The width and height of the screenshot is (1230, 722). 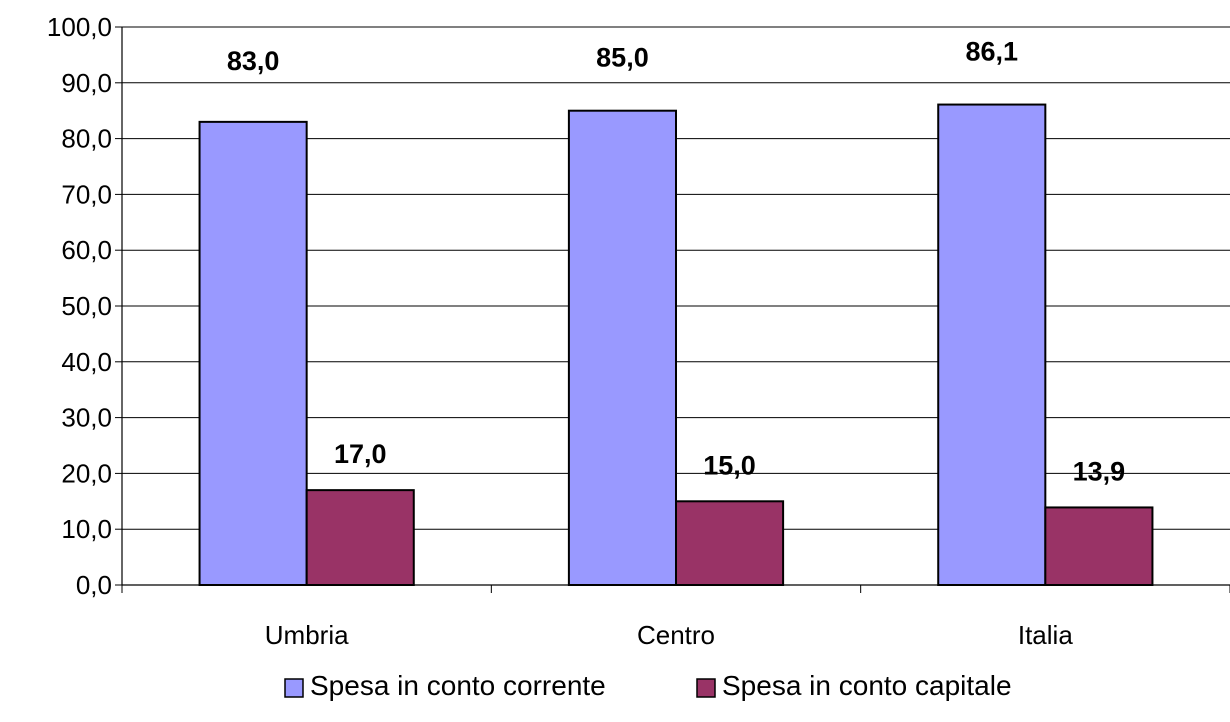 What do you see at coordinates (253, 61) in the screenshot?
I see `data-label: 83,0` at bounding box center [253, 61].